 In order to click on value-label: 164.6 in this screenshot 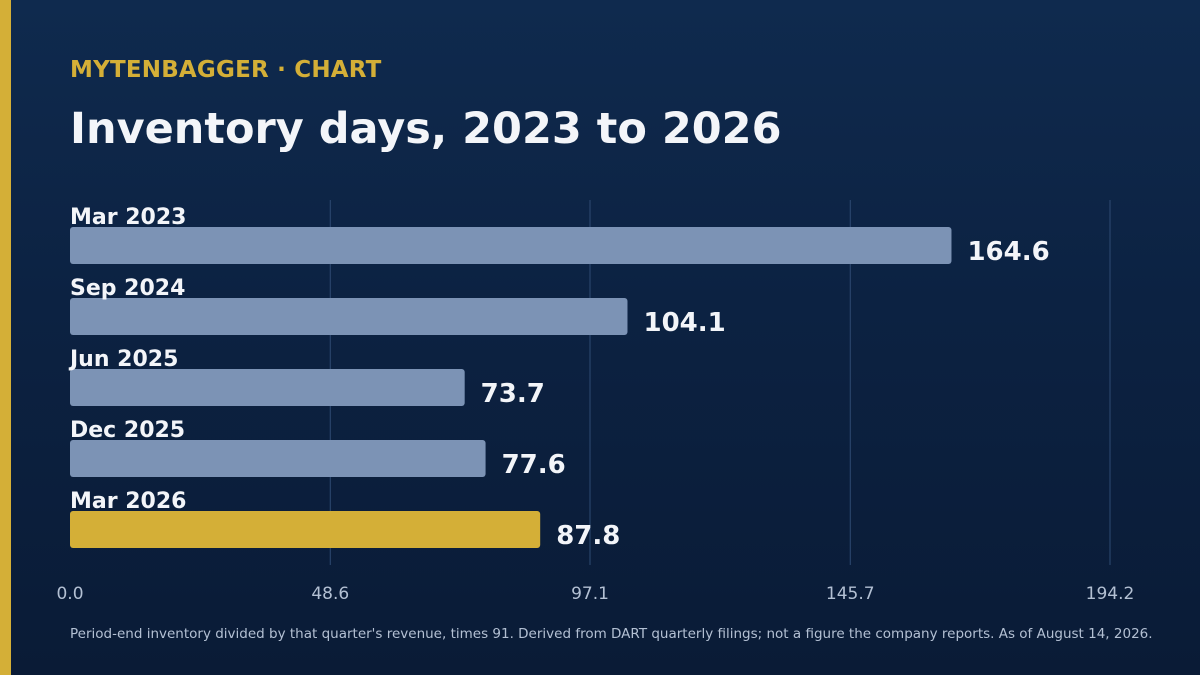, I will do `click(1008, 252)`.